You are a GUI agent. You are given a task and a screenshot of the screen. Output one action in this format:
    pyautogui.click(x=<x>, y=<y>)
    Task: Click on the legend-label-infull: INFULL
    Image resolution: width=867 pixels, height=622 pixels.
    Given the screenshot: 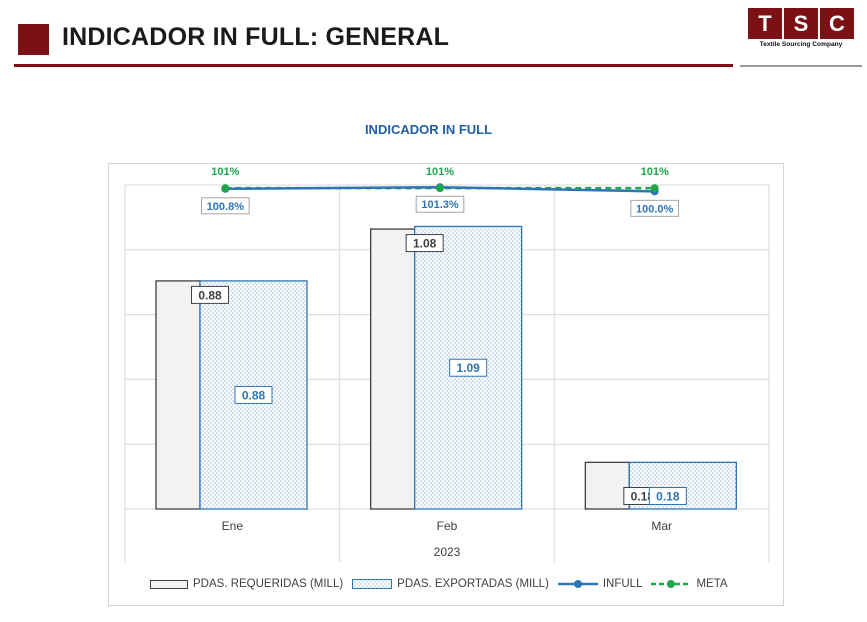 What is the action you would take?
    pyautogui.click(x=623, y=584)
    